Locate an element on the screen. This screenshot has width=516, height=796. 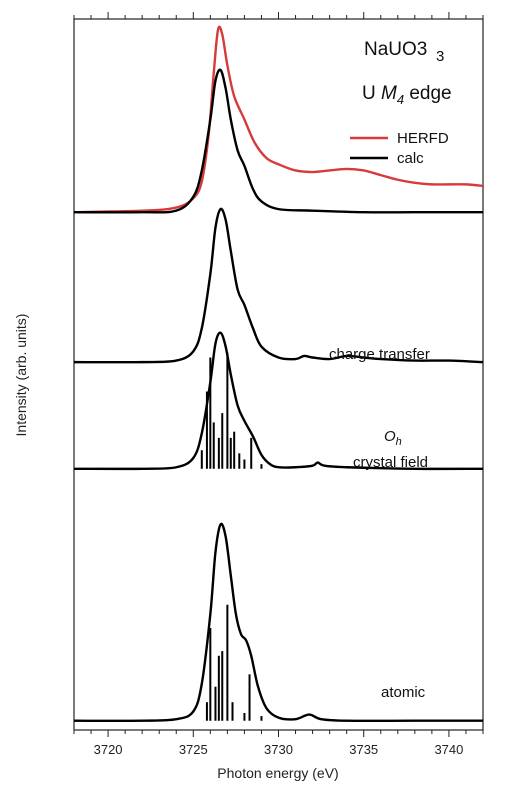
edge-label-italic: M is located at coordinates (389, 93).